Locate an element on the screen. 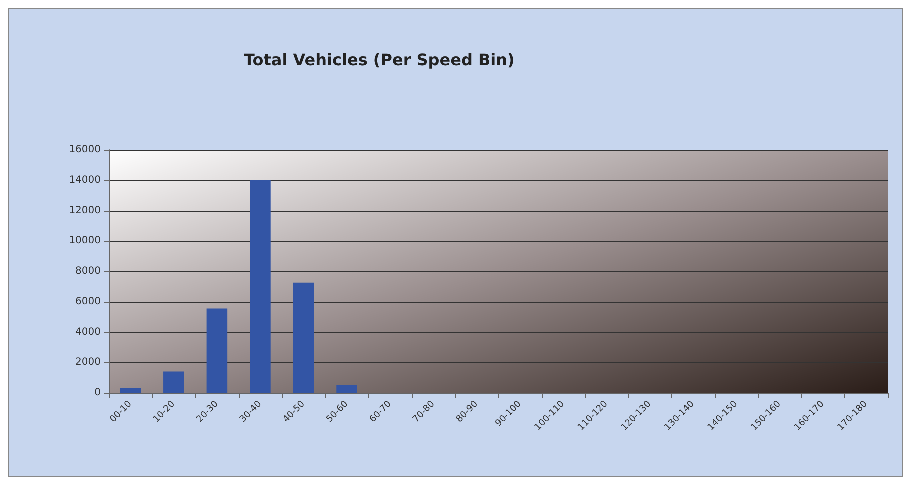  y-tick-label: 4000 is located at coordinates (88, 332).